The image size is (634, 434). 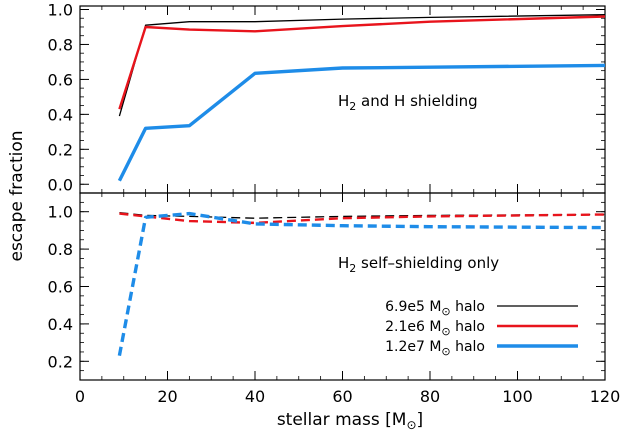 I want to click on x-tick-label: 80, so click(x=430, y=396).